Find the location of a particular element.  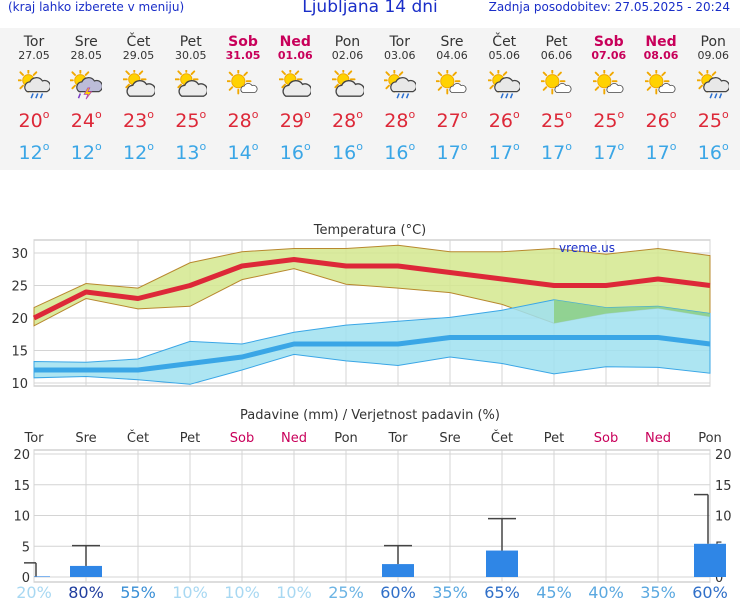

precip-y-tick-label-right: 15 is located at coordinates (723, 486).